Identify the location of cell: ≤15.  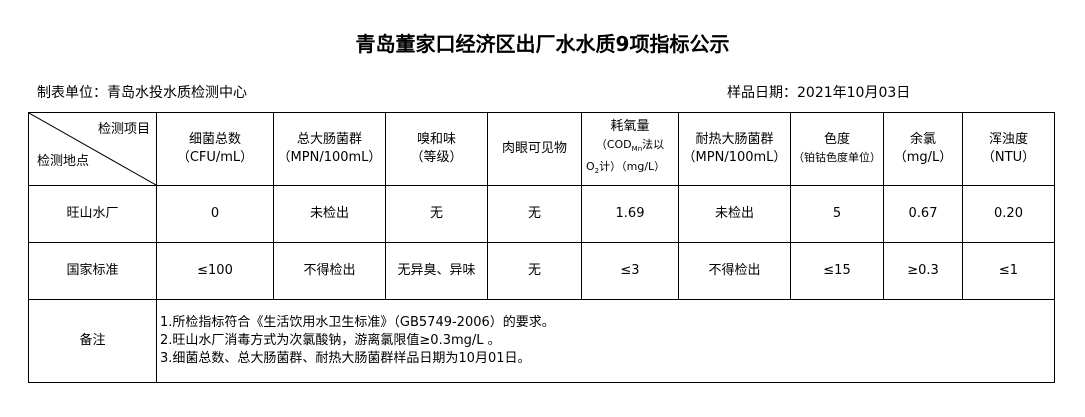
(837, 271).